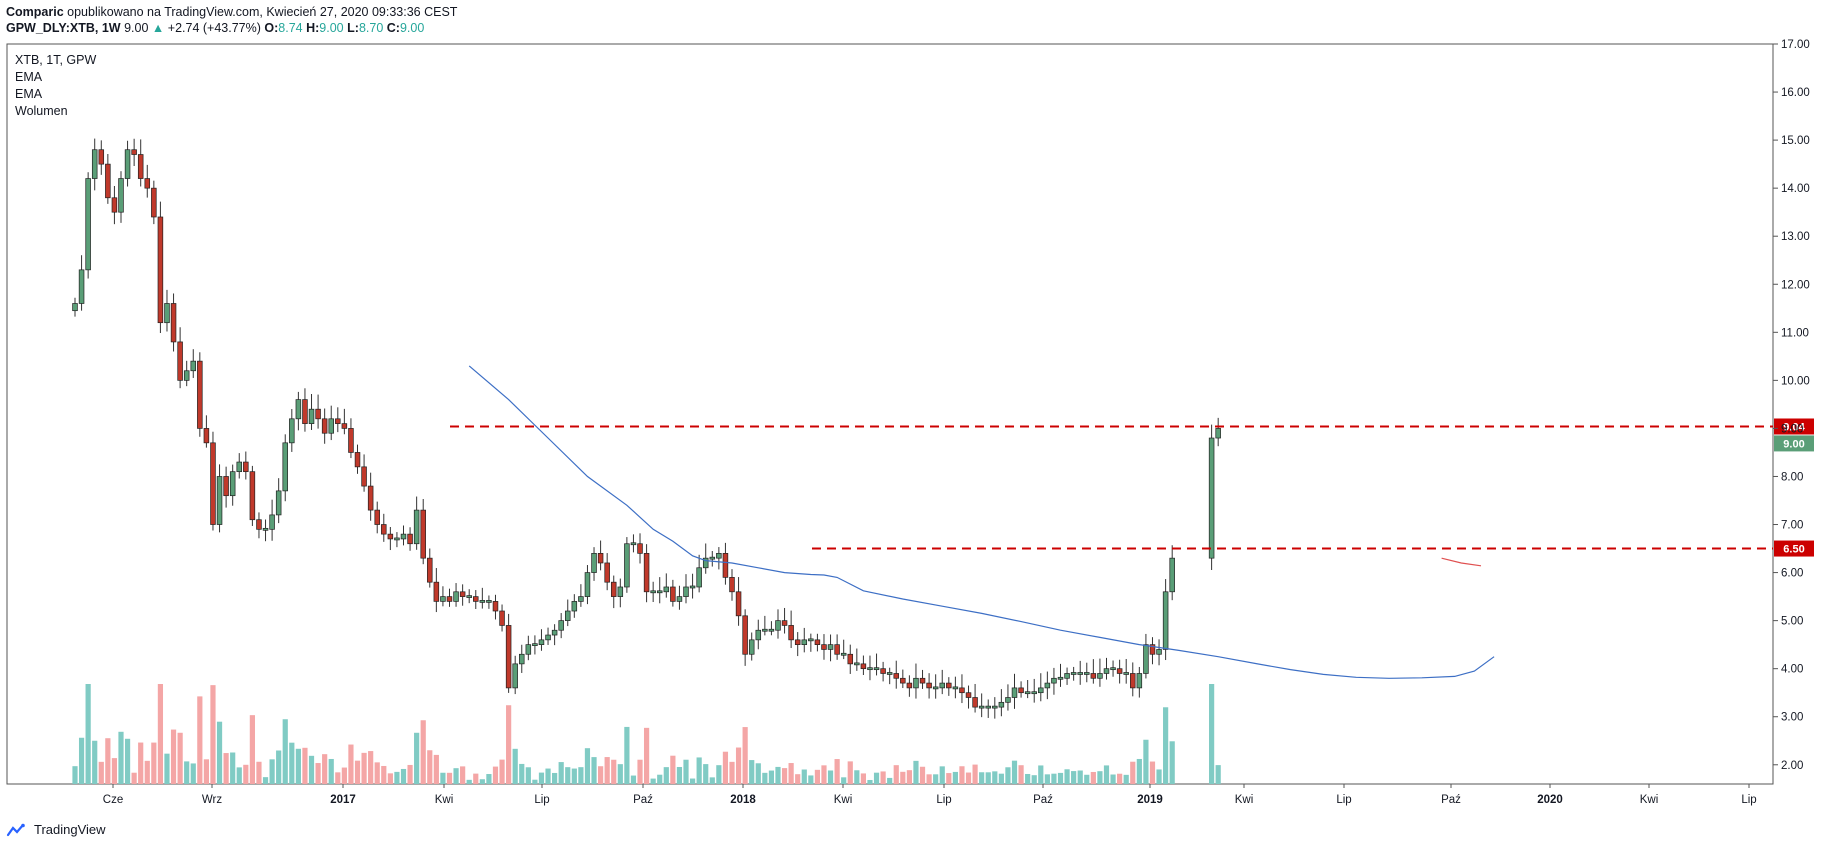 Image resolution: width=1828 pixels, height=849 pixels. What do you see at coordinates (56, 829) in the screenshot?
I see `footer-brand: TradingView` at bounding box center [56, 829].